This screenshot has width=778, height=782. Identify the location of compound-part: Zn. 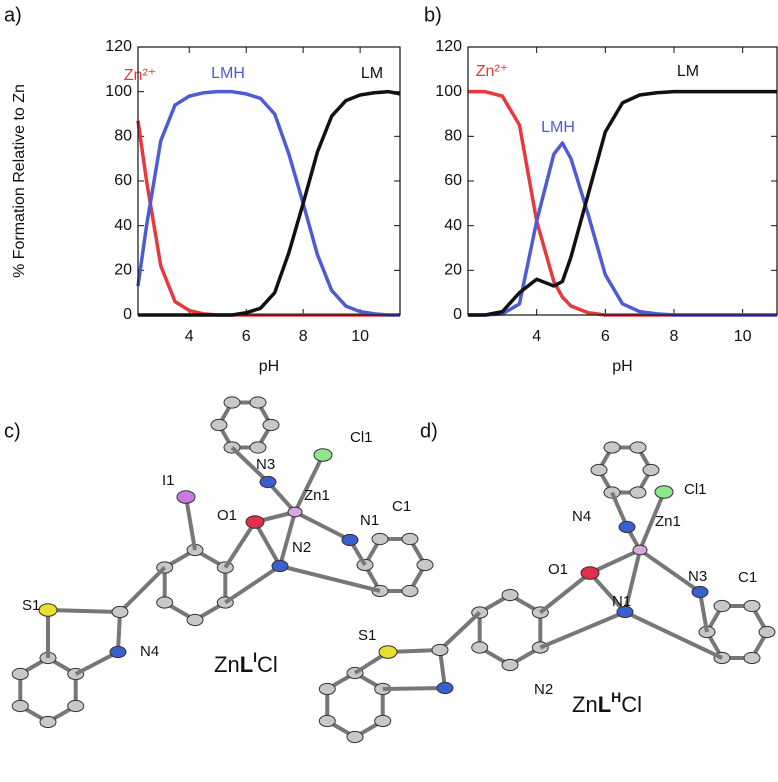
(585, 704).